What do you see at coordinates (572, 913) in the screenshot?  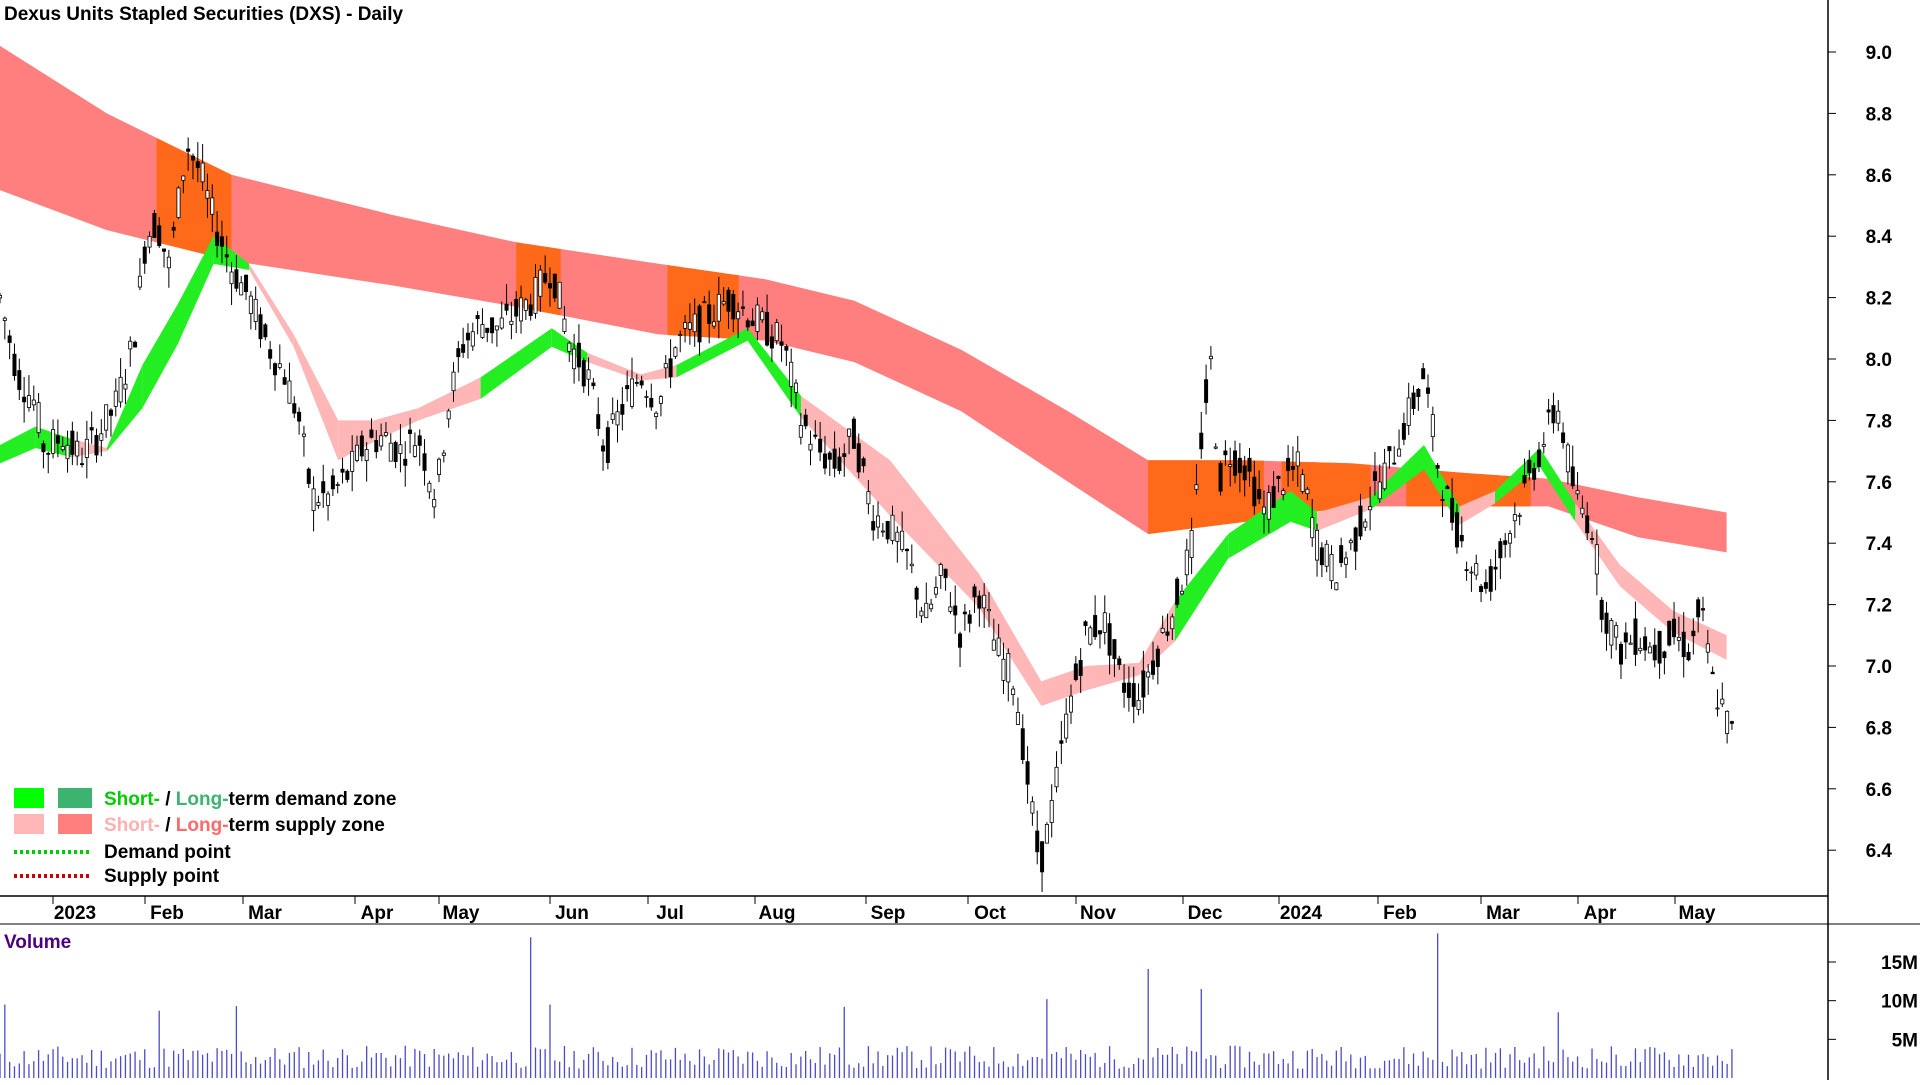 I see `x-tick-label: Jun` at bounding box center [572, 913].